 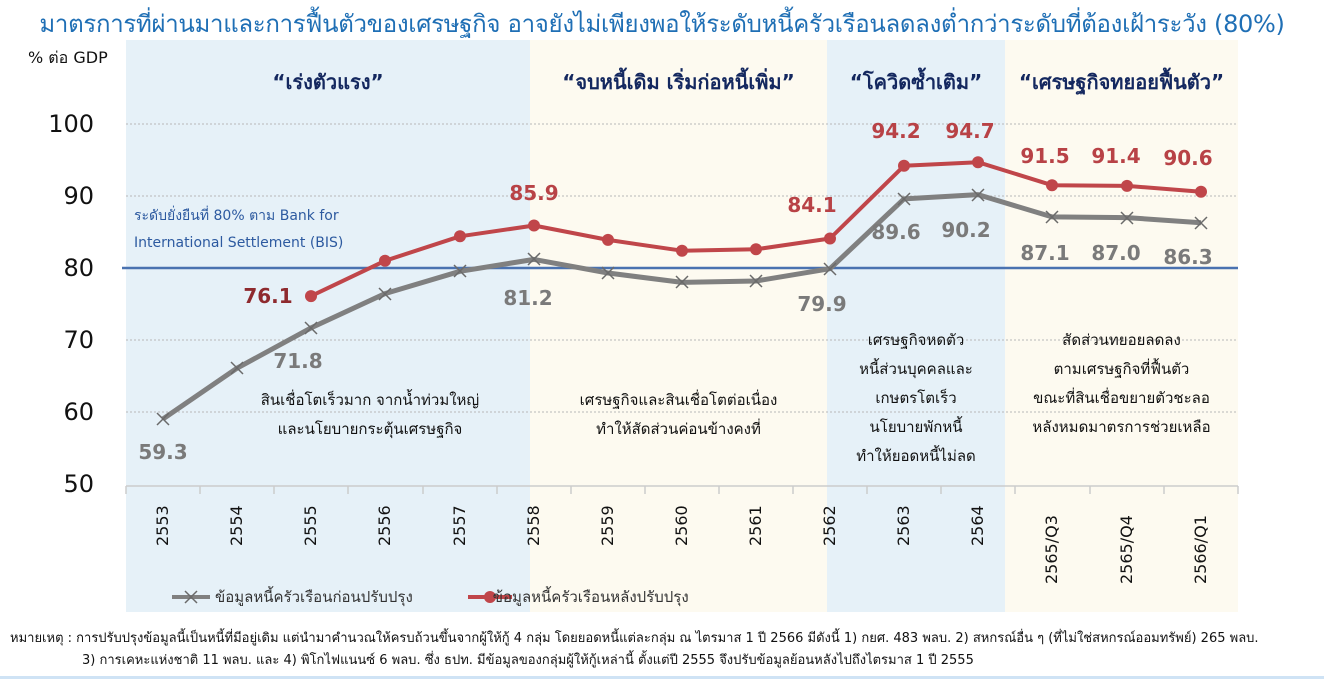 What do you see at coordinates (678, 82) in the screenshot?
I see `phase-label-2: “จบหนี้เดิม เริ่มก่อหนี้เพิ่ม”` at bounding box center [678, 82].